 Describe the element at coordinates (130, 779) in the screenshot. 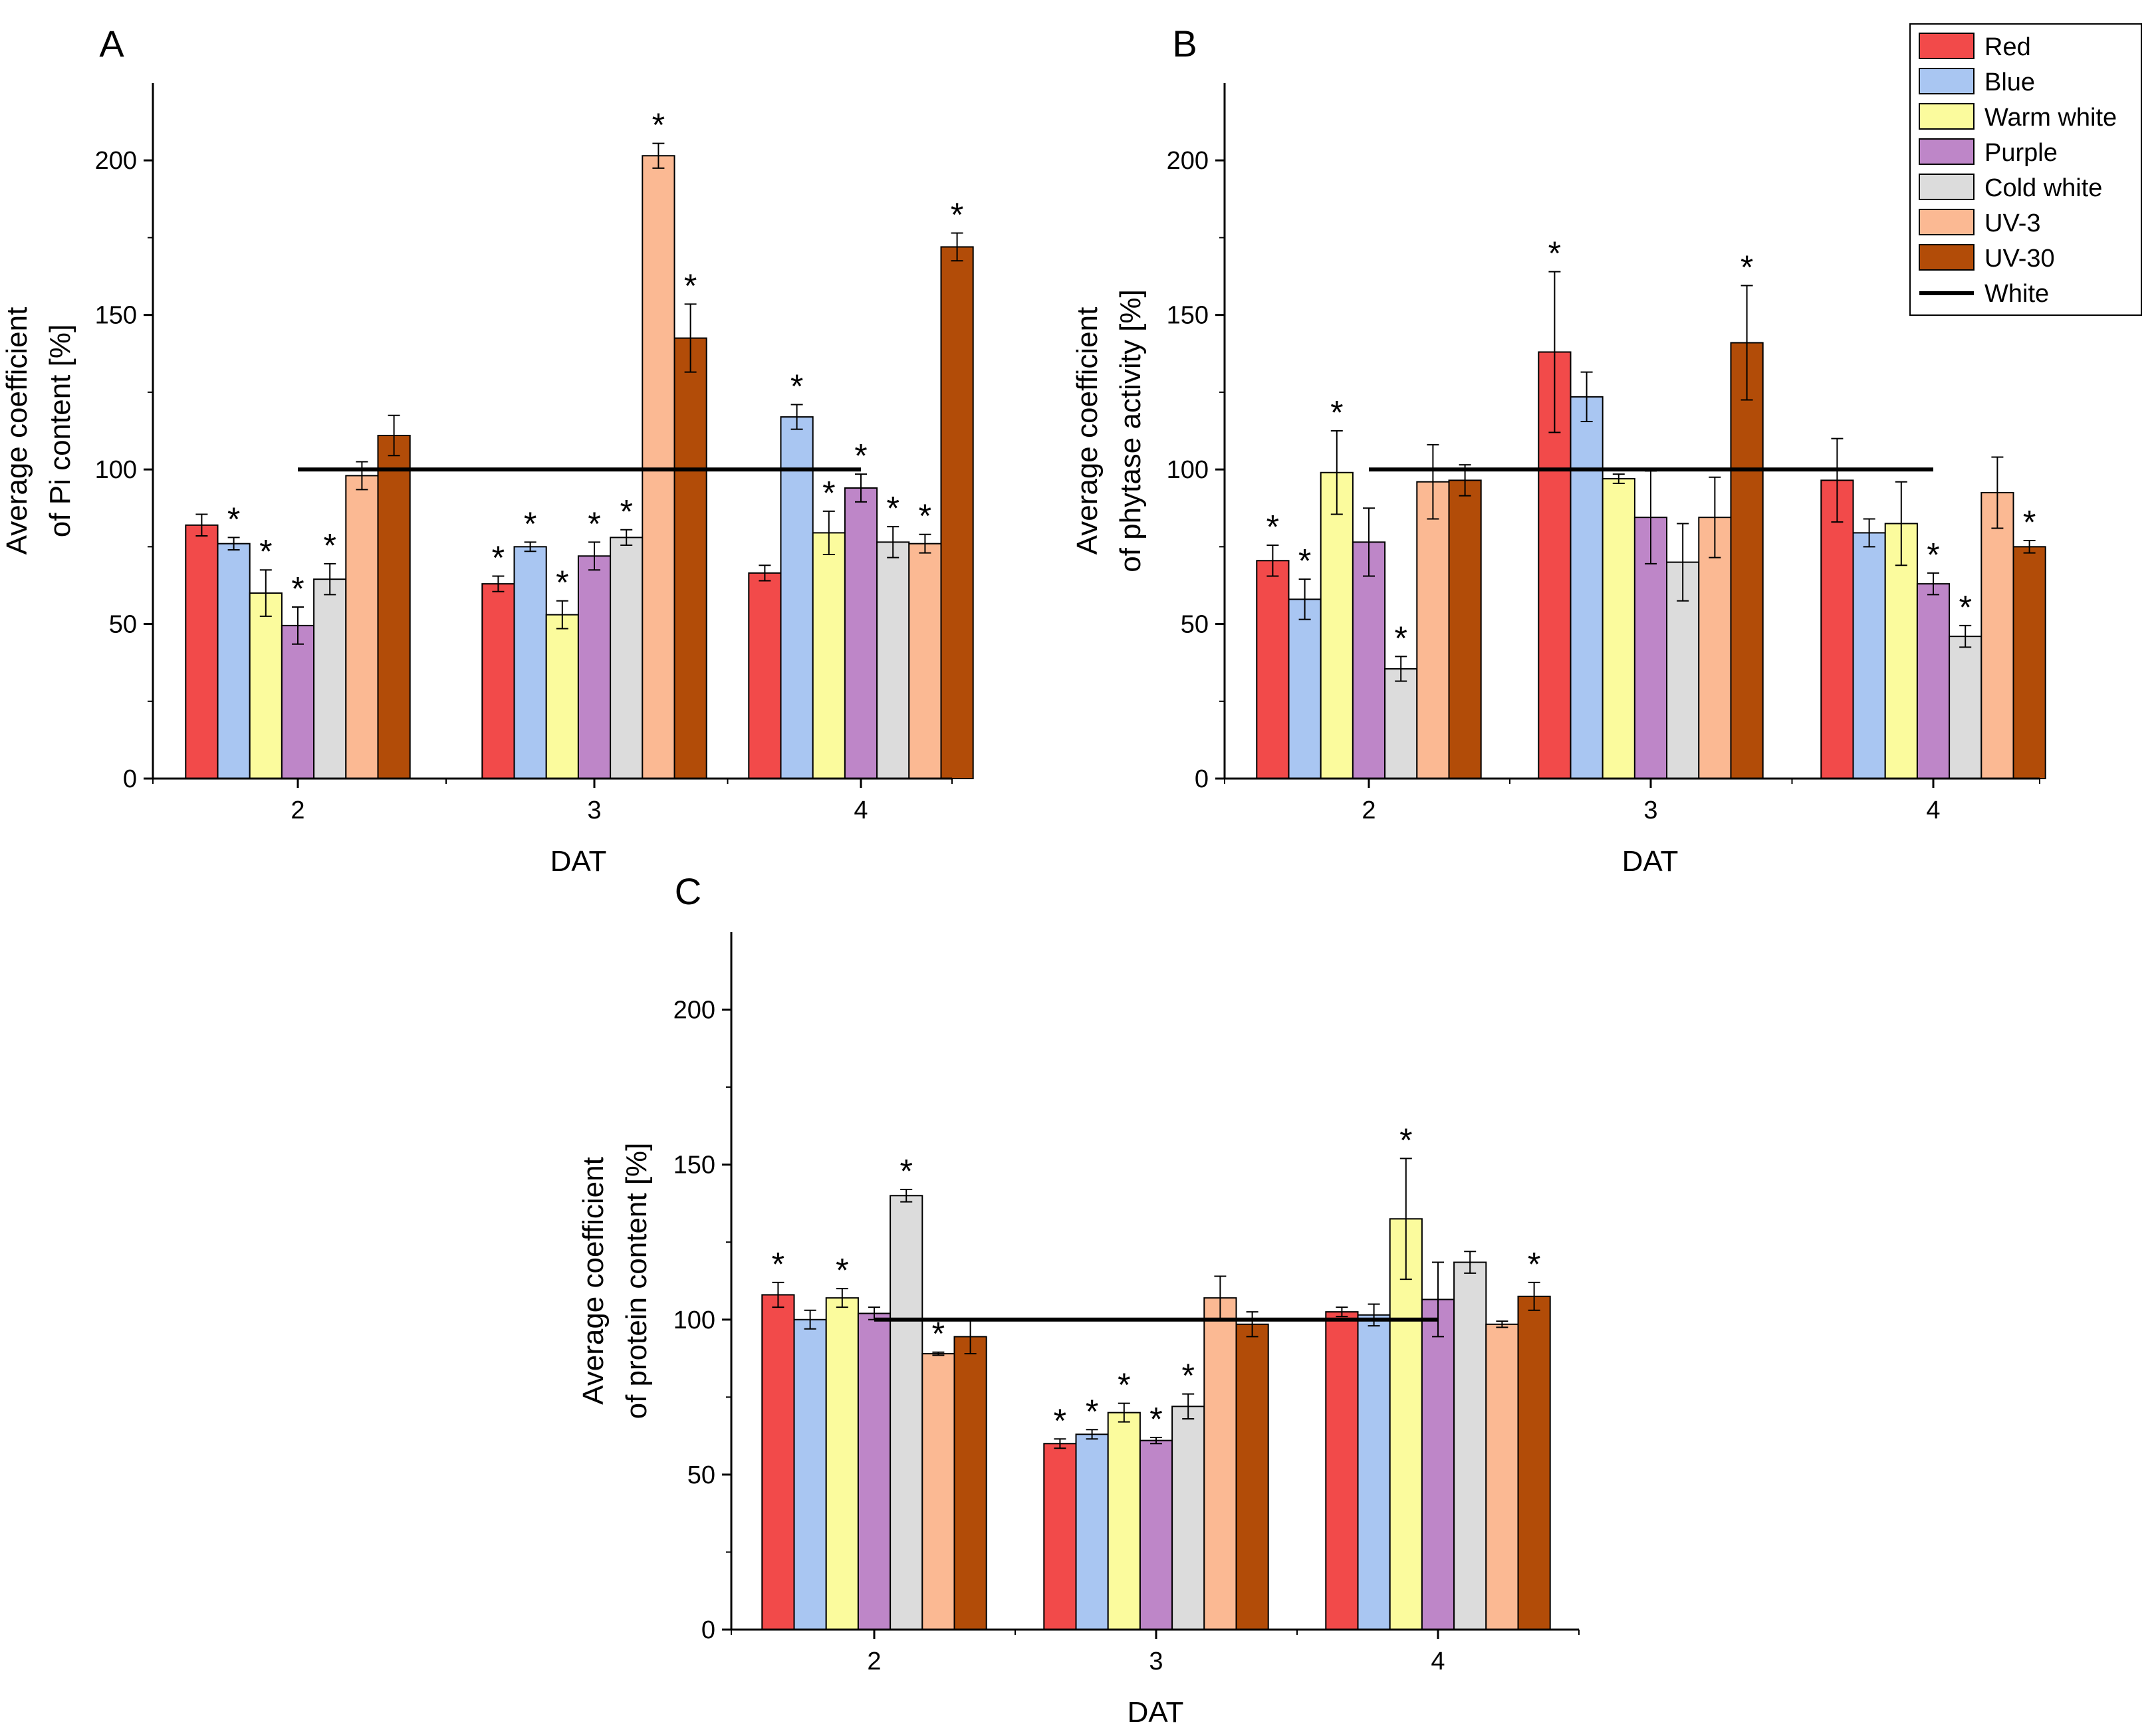

I see `y-tick-label: 0` at that location.